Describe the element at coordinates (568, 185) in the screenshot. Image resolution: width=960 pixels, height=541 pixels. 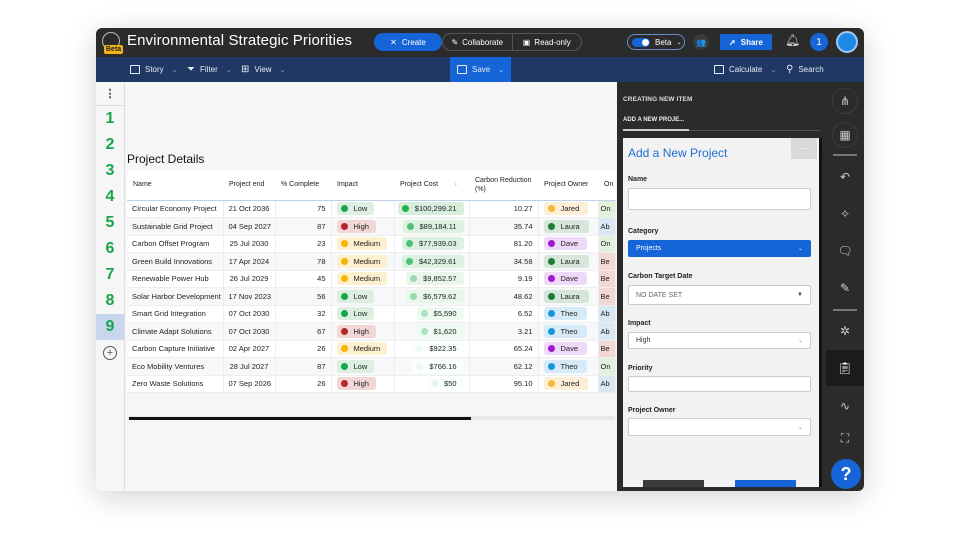
I see `column-header: Project Owner` at that location.